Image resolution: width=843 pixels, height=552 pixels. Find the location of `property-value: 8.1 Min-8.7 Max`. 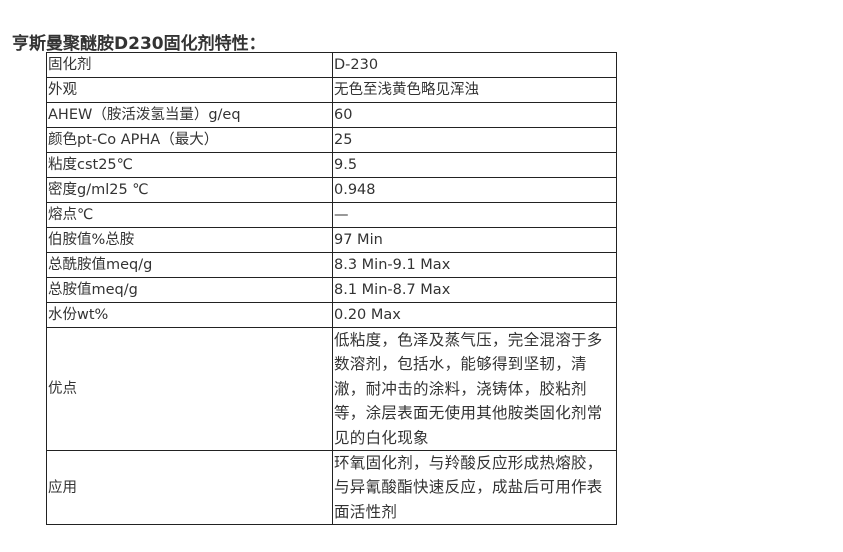

property-value: 8.1 Min-8.7 Max is located at coordinates (474, 290).